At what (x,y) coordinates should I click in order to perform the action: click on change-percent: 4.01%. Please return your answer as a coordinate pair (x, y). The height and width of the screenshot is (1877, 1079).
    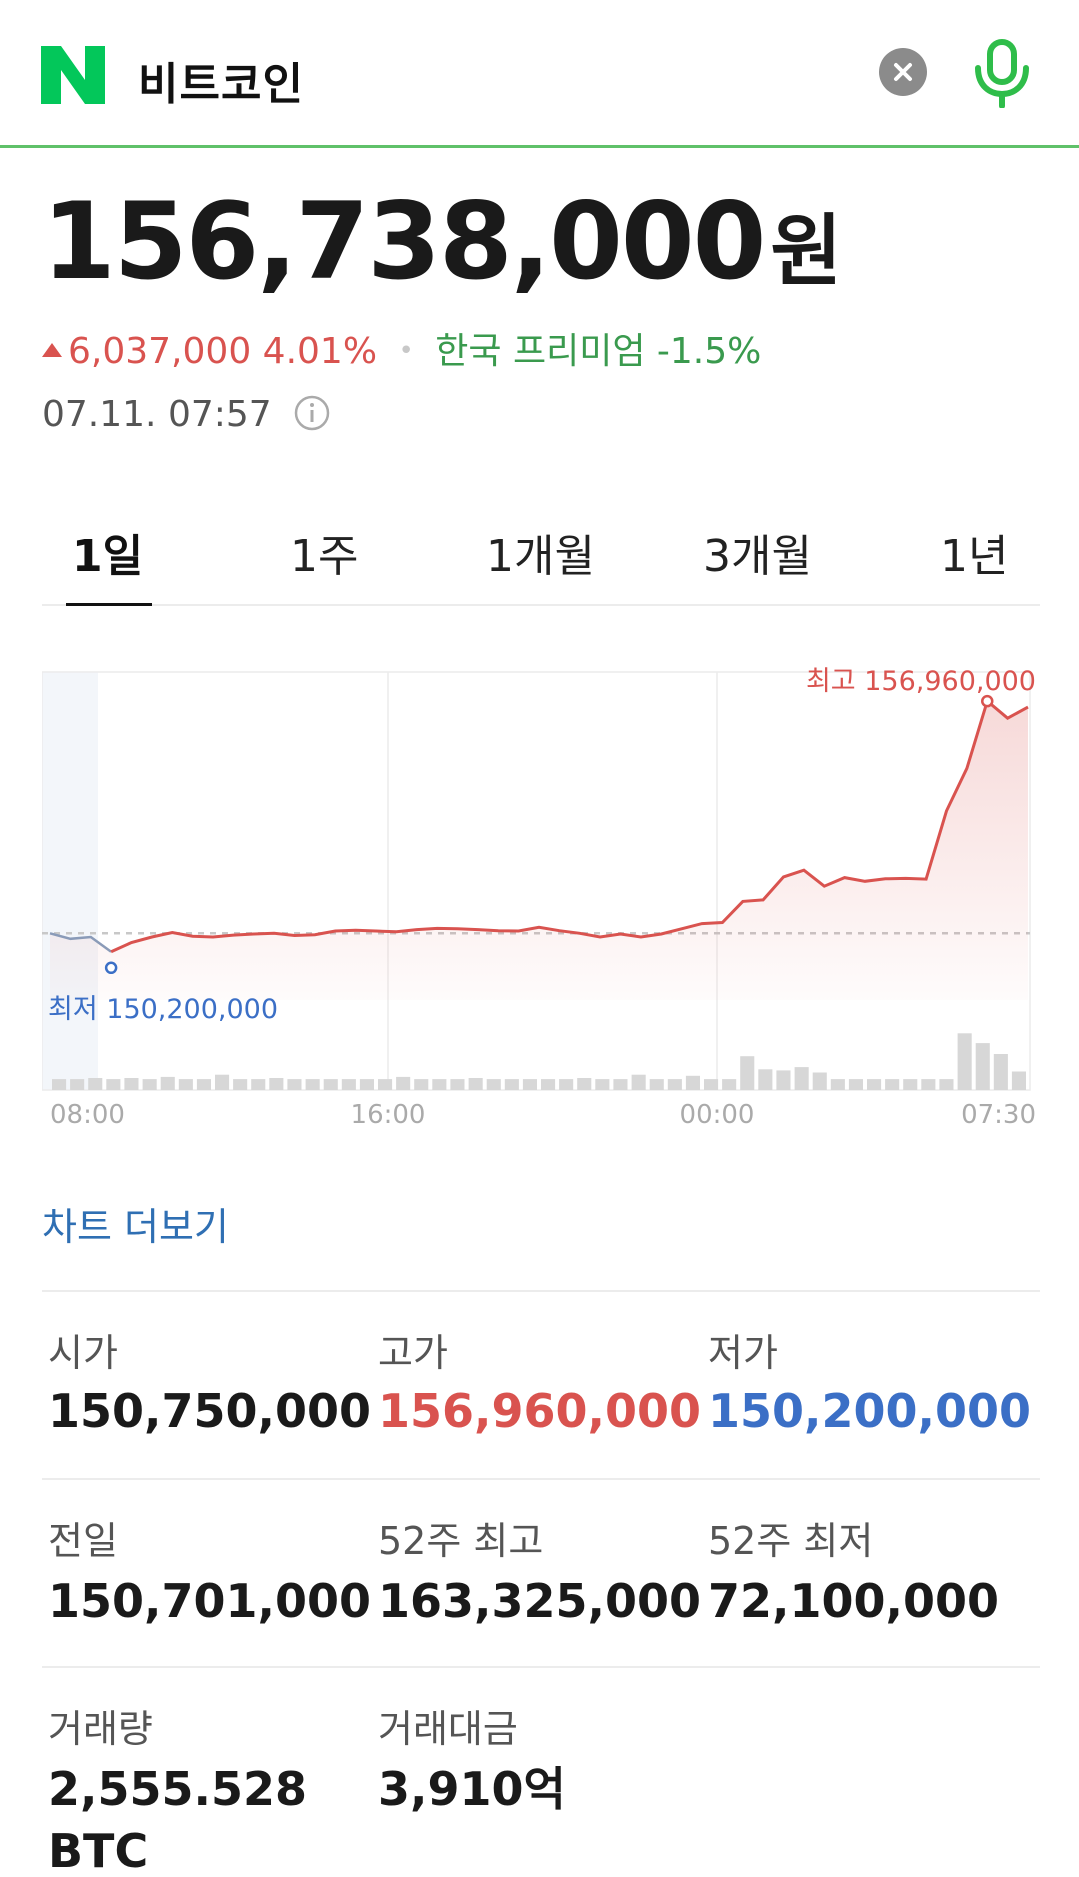
    Looking at the image, I should click on (320, 351).